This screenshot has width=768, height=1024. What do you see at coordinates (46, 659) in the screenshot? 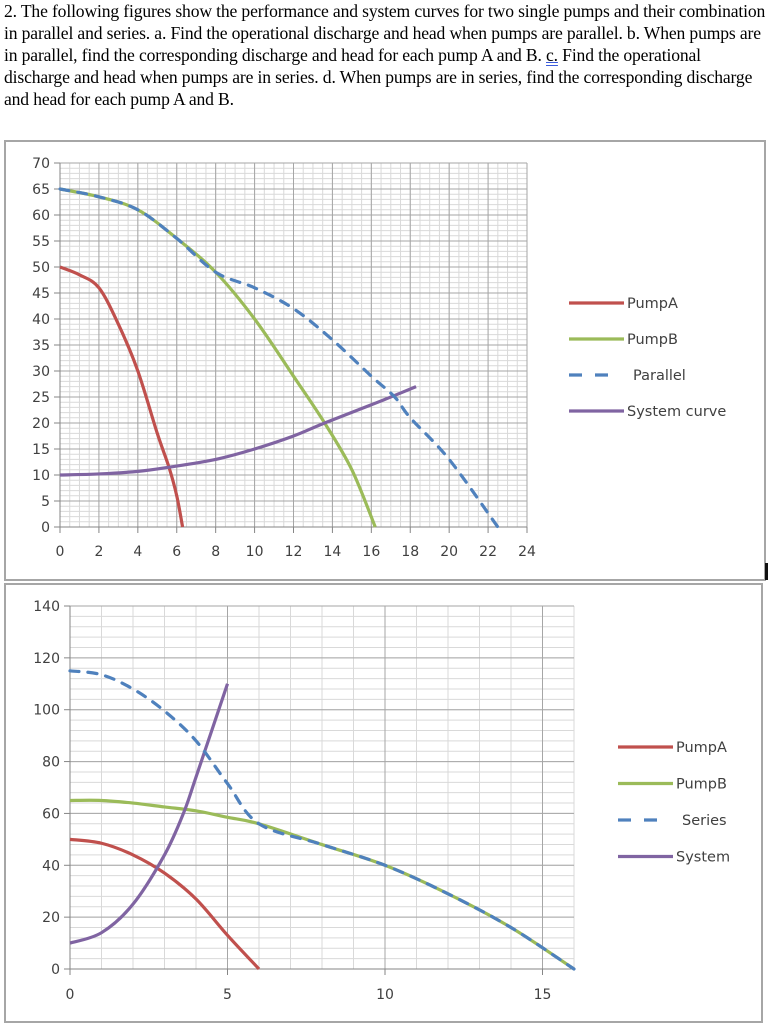
I see `y-tick-label: 120` at bounding box center [46, 659].